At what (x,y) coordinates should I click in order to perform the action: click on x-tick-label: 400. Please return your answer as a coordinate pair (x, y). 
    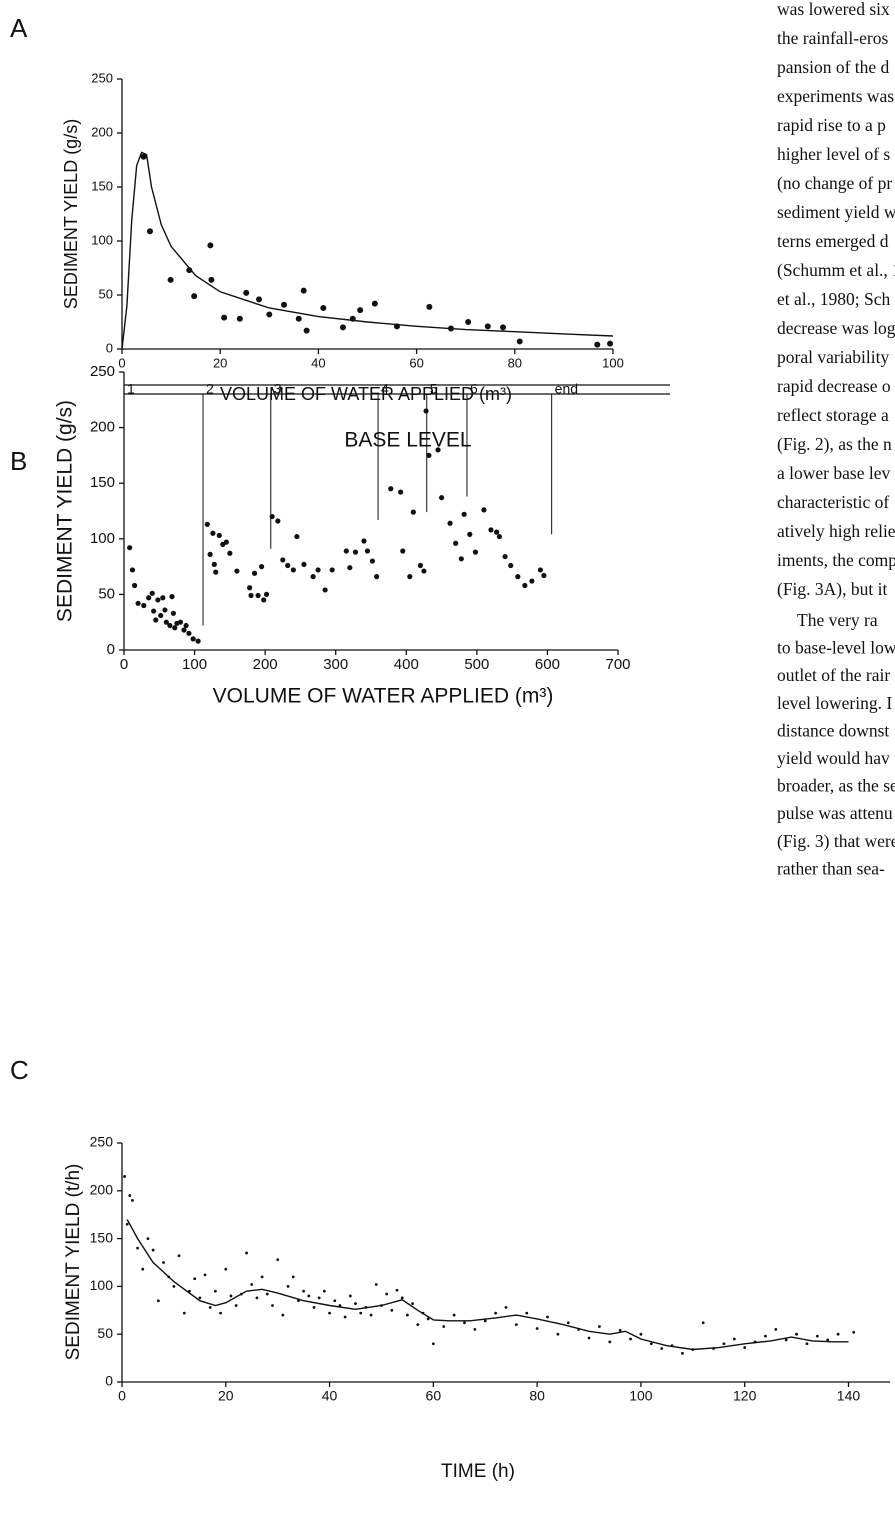
    Looking at the image, I should click on (406, 664).